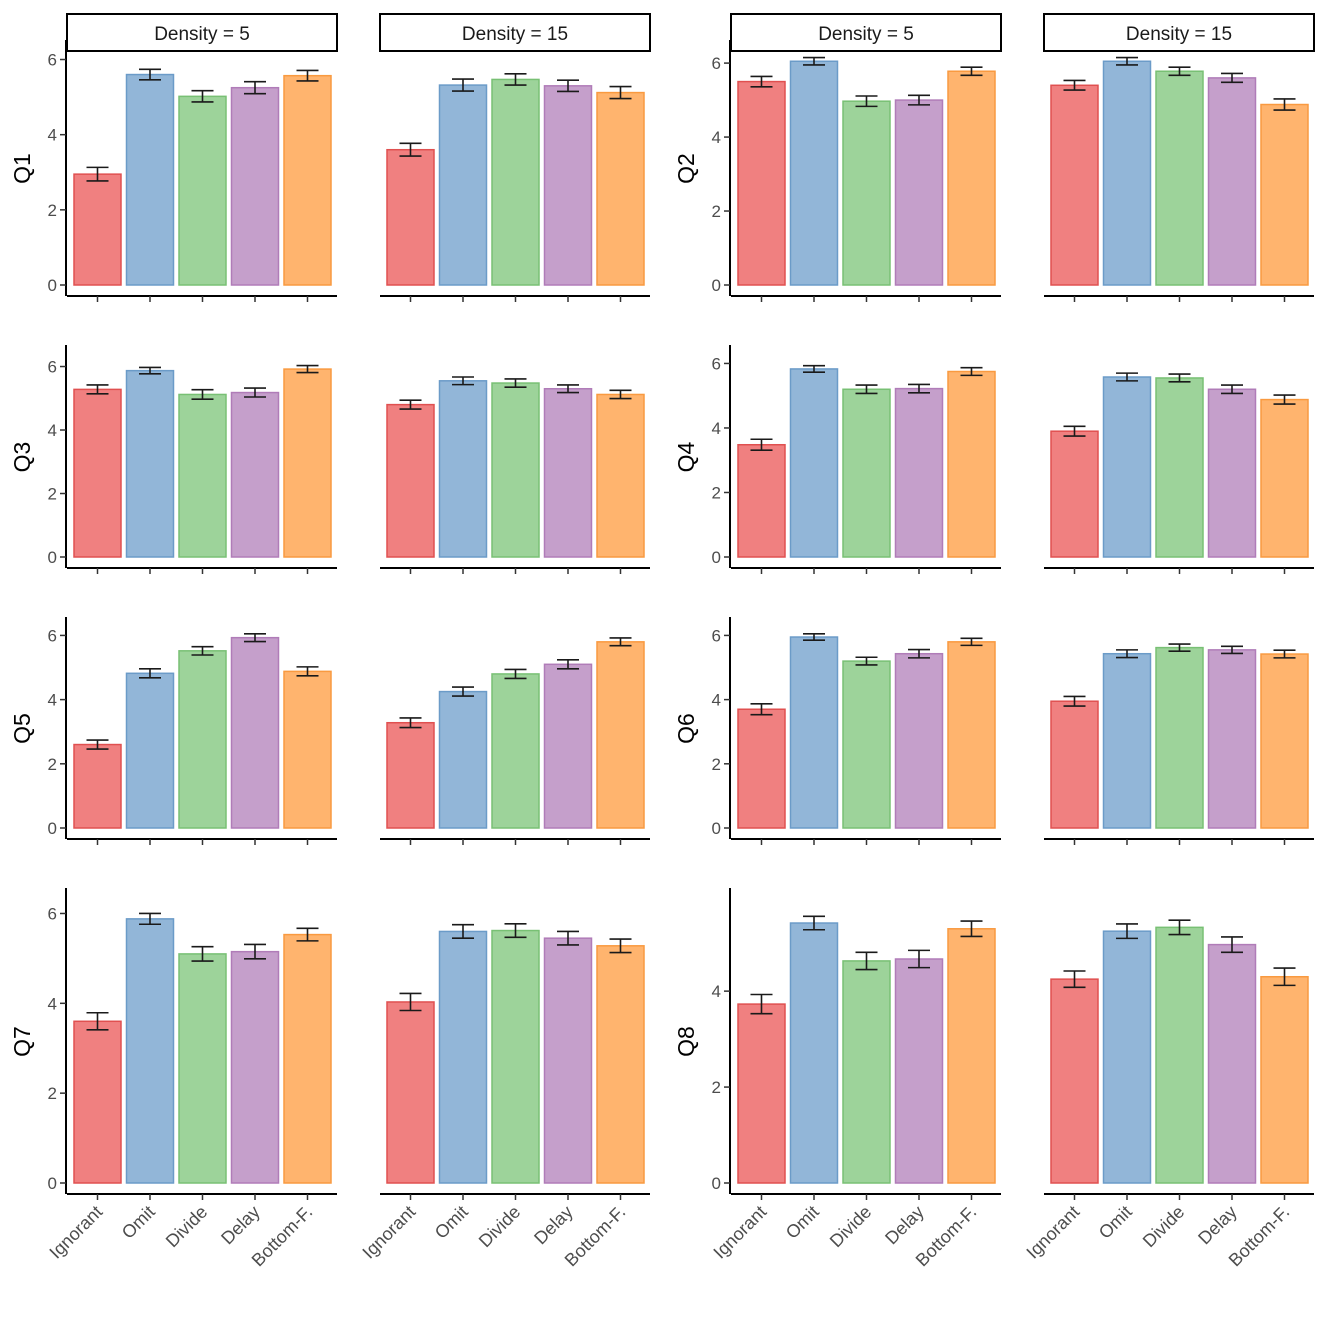 The image size is (1329, 1329). Describe the element at coordinates (802, 1222) in the screenshot. I see `x-tick-label: Omit` at that location.